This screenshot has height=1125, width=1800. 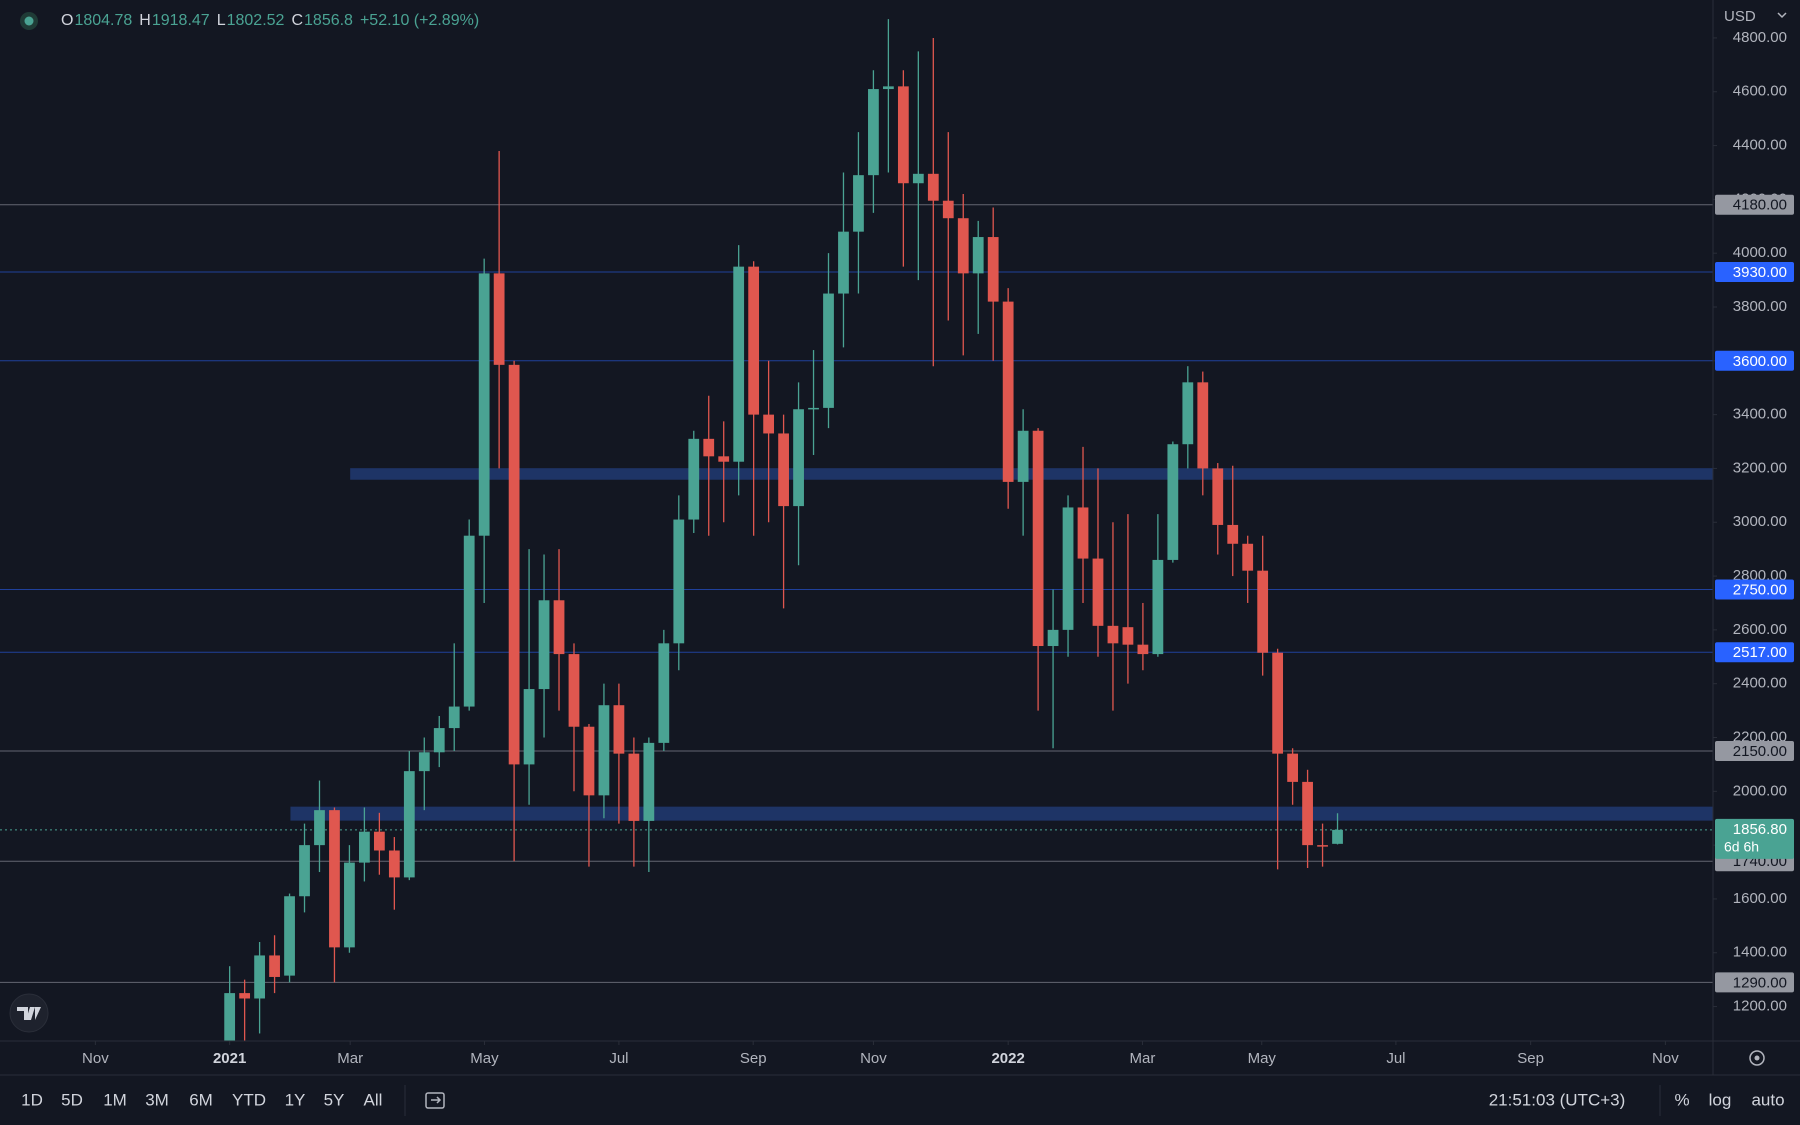 I want to click on level-tag-label: 3930.00, so click(x=1760, y=272).